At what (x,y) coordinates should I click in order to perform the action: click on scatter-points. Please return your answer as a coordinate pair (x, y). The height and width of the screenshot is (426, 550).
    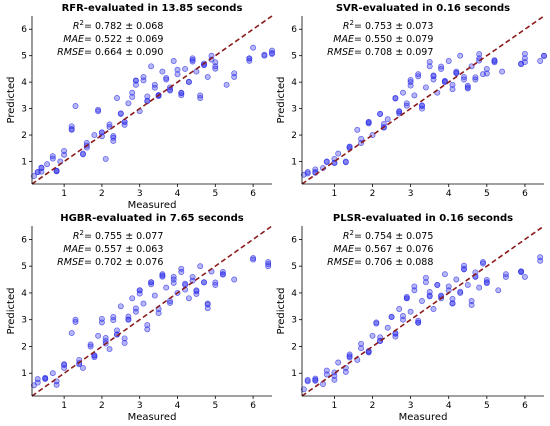
    Looking at the image, I should click on (151, 322).